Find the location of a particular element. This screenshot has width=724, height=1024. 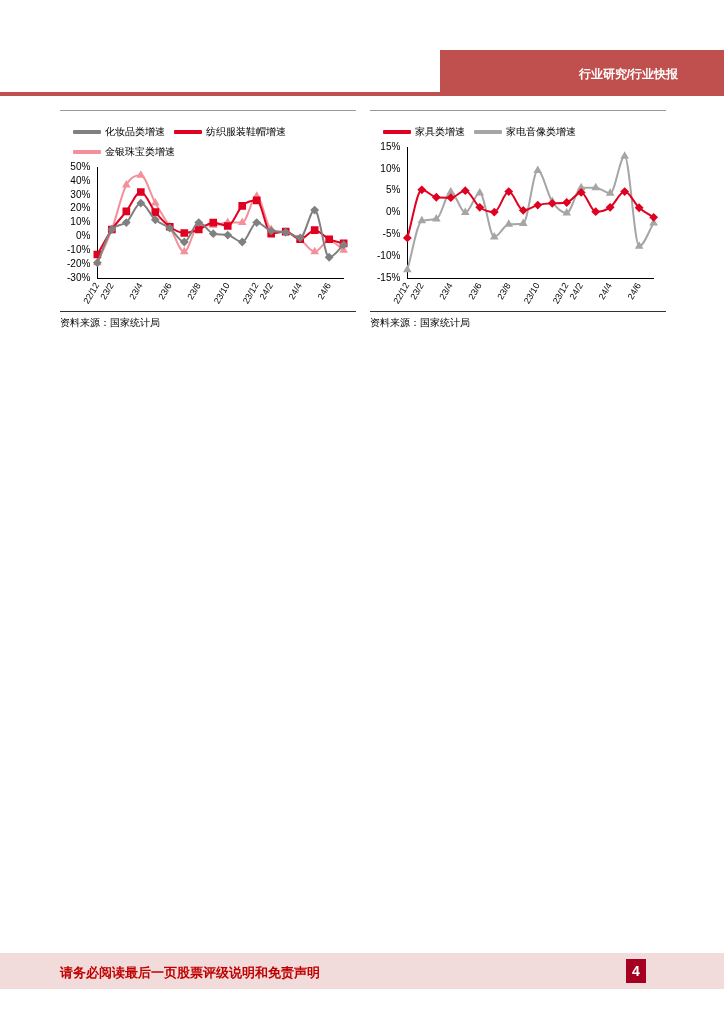

text: 行业研究/行业快报 is located at coordinates (628, 74).